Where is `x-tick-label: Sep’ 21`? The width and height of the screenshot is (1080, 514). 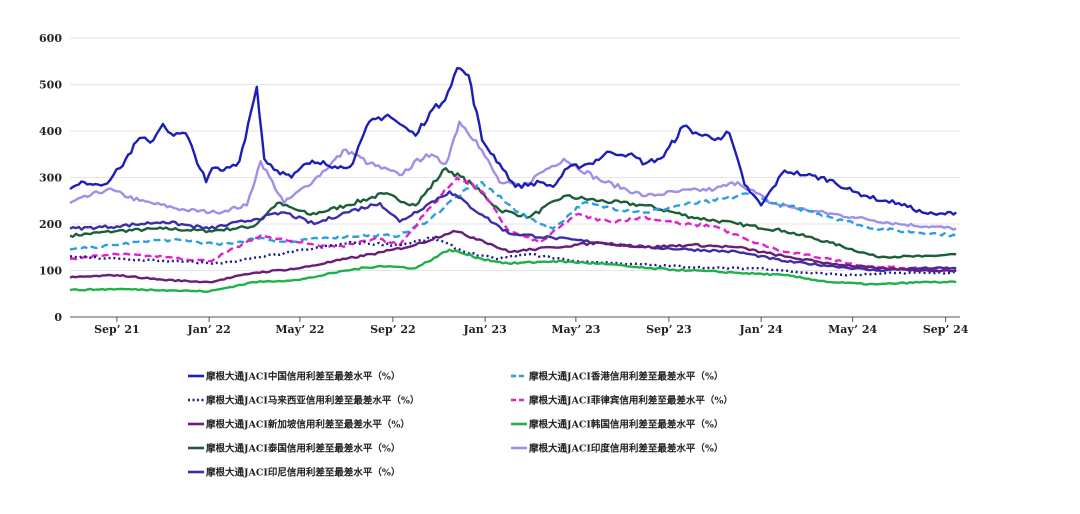
x-tick-label: Sep’ 21 is located at coordinates (117, 329).